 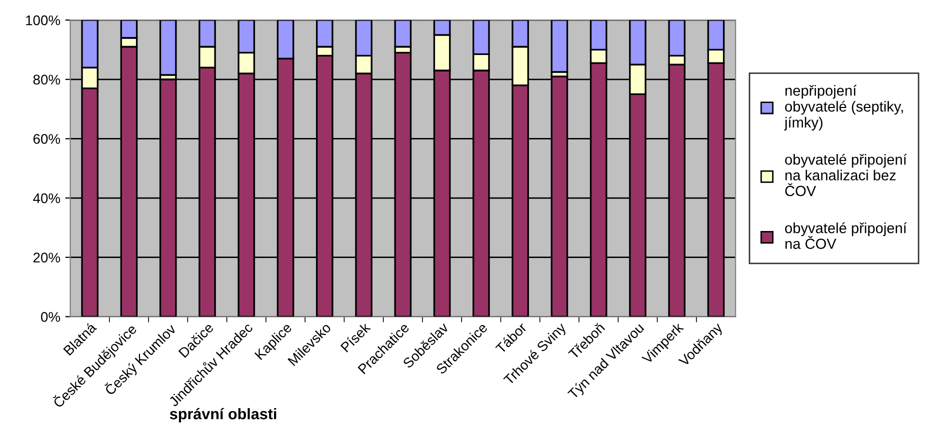 I want to click on y-tick-label: 80%, so click(x=46, y=79).